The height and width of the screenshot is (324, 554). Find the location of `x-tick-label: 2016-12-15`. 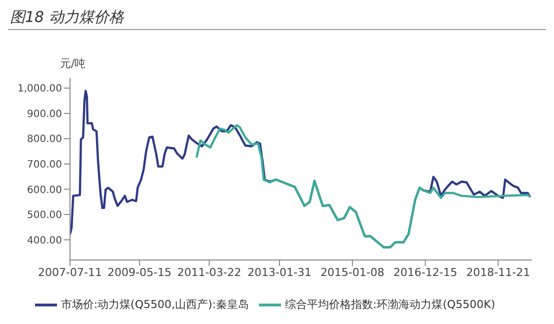

x-tick-label: 2016-12-15 is located at coordinates (425, 272).